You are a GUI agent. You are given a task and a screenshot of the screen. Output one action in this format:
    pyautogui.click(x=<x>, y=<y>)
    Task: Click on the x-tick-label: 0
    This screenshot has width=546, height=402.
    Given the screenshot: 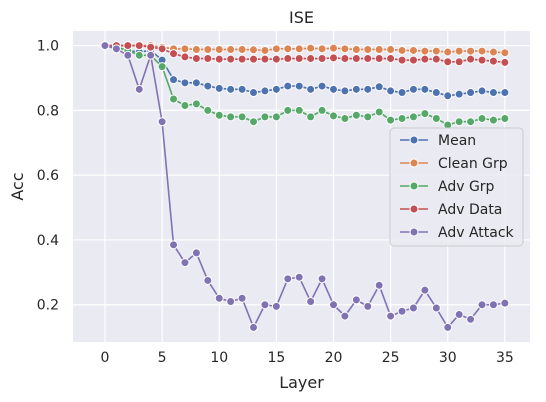 What is the action you would take?
    pyautogui.click(x=105, y=358)
    